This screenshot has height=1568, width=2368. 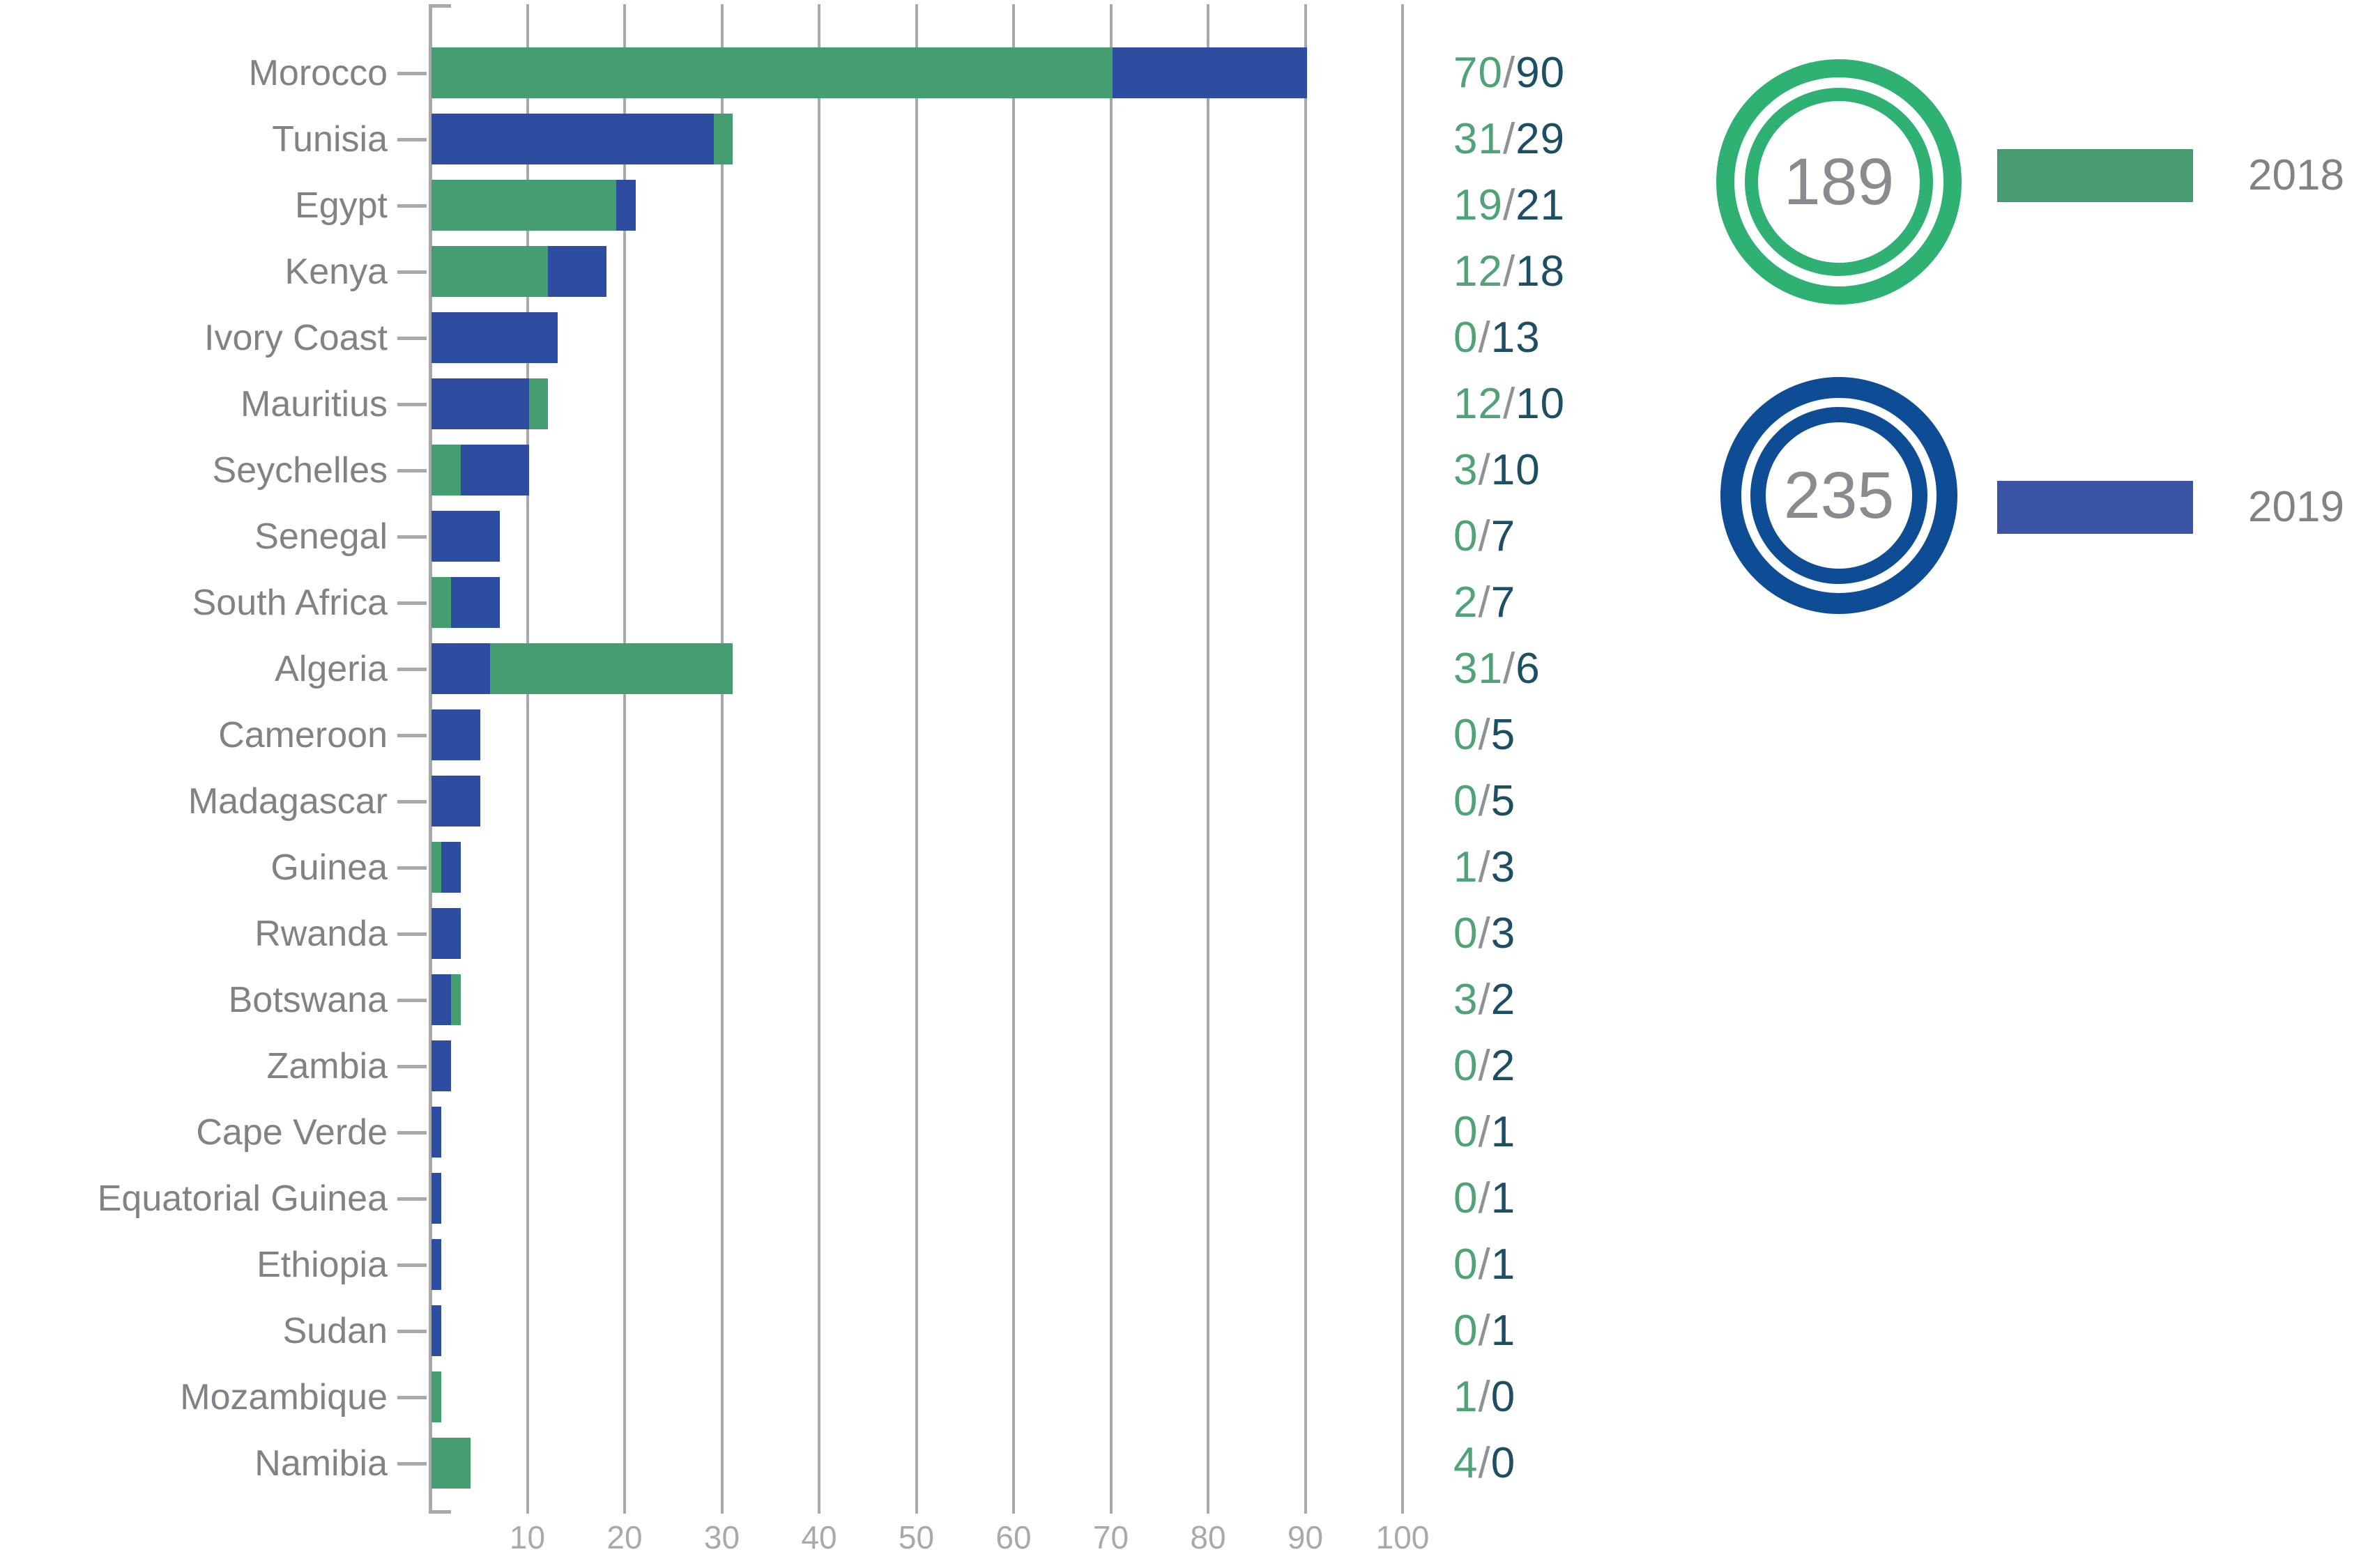 What do you see at coordinates (284, 1397) in the screenshot?
I see `country-label-mozambique: Mozambique` at bounding box center [284, 1397].